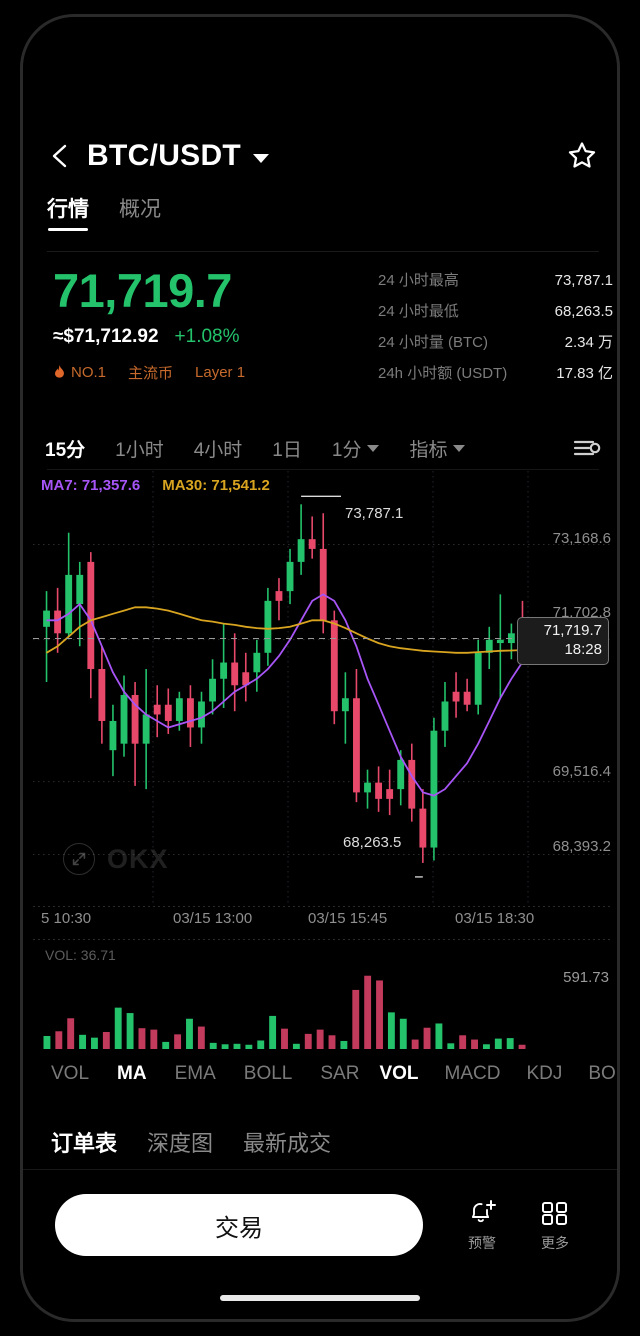  I want to click on last-price: 71,719.7, so click(142, 290).